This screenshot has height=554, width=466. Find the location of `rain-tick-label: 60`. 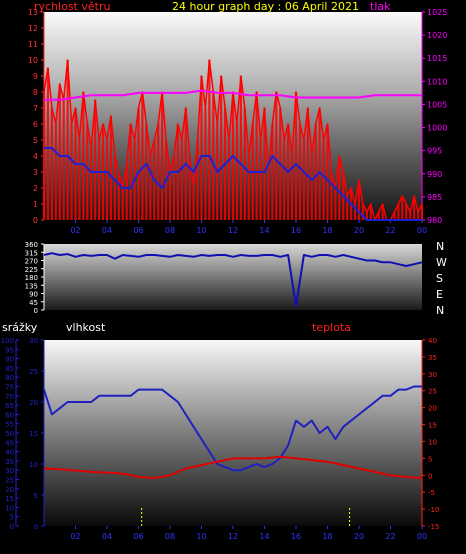

rain-tick-label: 60 is located at coordinates (9, 415).